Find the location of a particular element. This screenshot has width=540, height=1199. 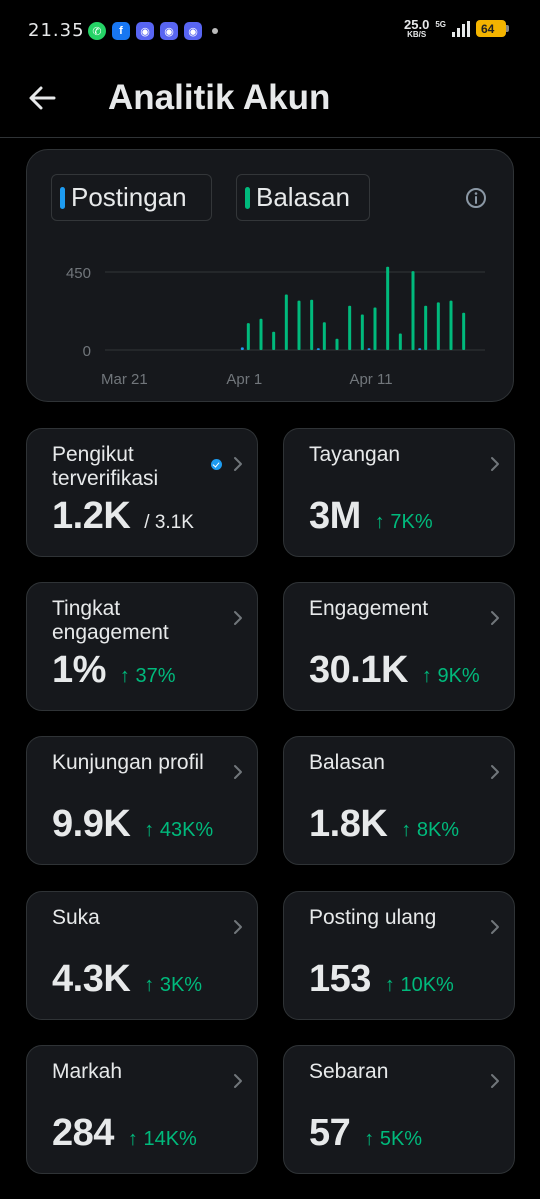

stat-change: ↑ 10K% is located at coordinates (419, 985).